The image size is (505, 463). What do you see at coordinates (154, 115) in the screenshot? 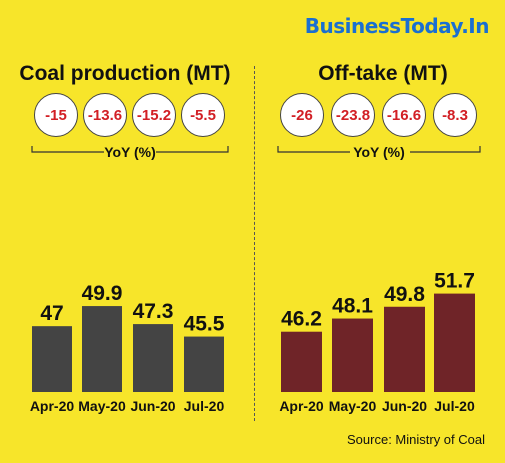
I see `coal-yoy-badge: -15.2` at bounding box center [154, 115].